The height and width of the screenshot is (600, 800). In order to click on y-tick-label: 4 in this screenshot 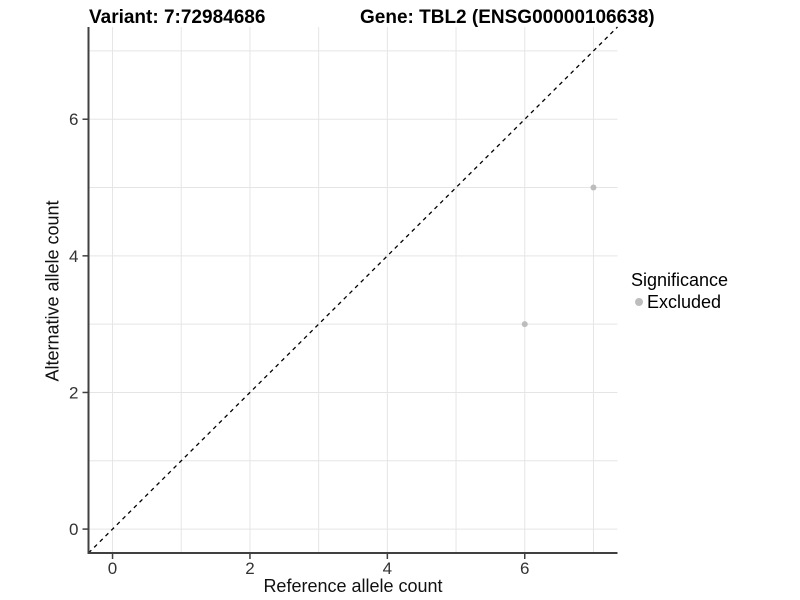, I will do `click(73, 256)`.